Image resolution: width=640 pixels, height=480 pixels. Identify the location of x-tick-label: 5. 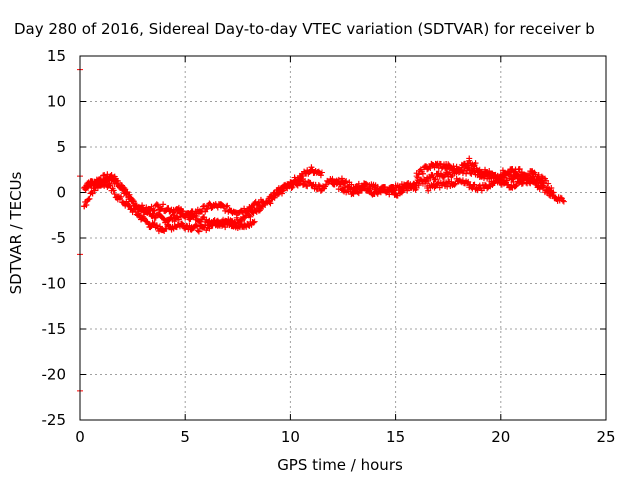
(185, 437).